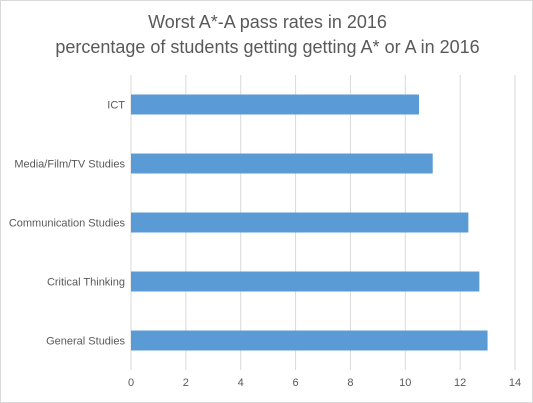 The height and width of the screenshot is (403, 533). What do you see at coordinates (131, 383) in the screenshot?
I see `x-tick-label: 0` at bounding box center [131, 383].